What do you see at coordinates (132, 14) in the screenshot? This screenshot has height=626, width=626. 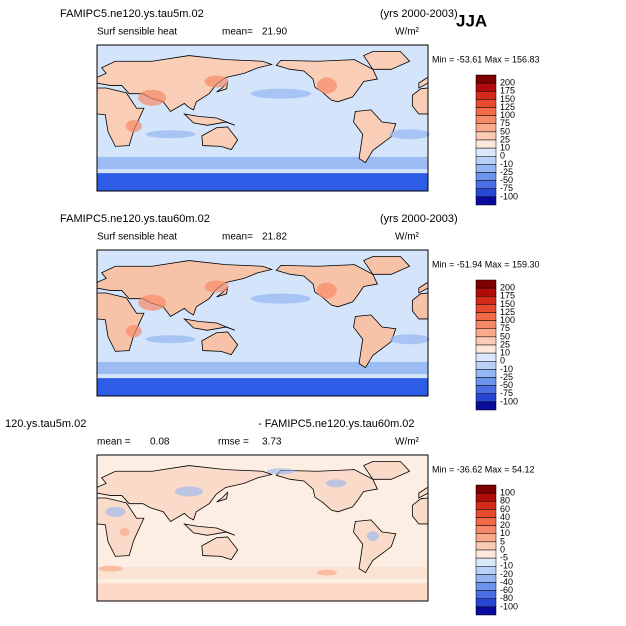 I see `case-title: FAMIPC5.ne120.ys.tau5m.02` at bounding box center [132, 14].